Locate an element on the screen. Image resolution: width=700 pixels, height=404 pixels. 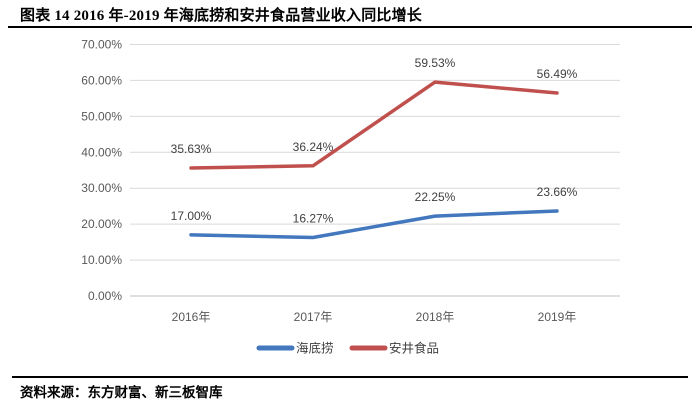
x-axis-tick-label: 2019年 is located at coordinates (557, 317).